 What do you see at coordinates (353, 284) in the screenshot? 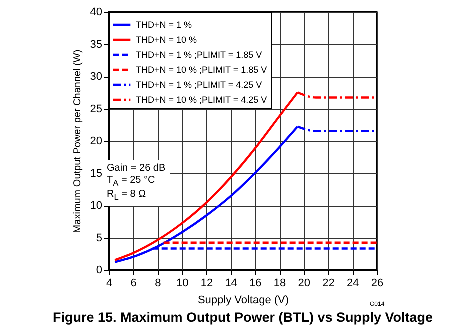
I see `x-tick-label: 24` at bounding box center [353, 284].